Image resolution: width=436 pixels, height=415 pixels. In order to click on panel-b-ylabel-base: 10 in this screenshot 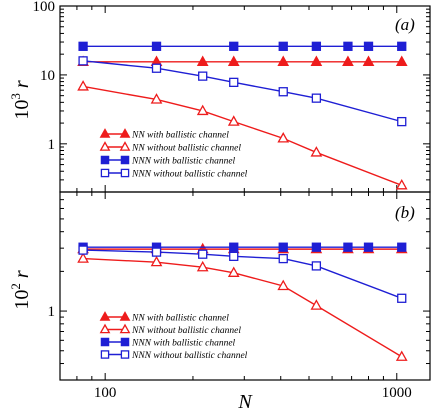, I will do `click(22, 300)`.